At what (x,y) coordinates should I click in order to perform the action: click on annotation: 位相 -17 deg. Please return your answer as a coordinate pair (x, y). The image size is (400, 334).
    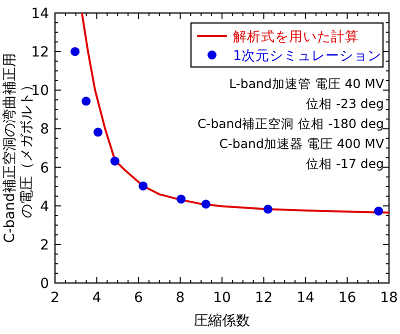
    Looking at the image, I should click on (345, 163).